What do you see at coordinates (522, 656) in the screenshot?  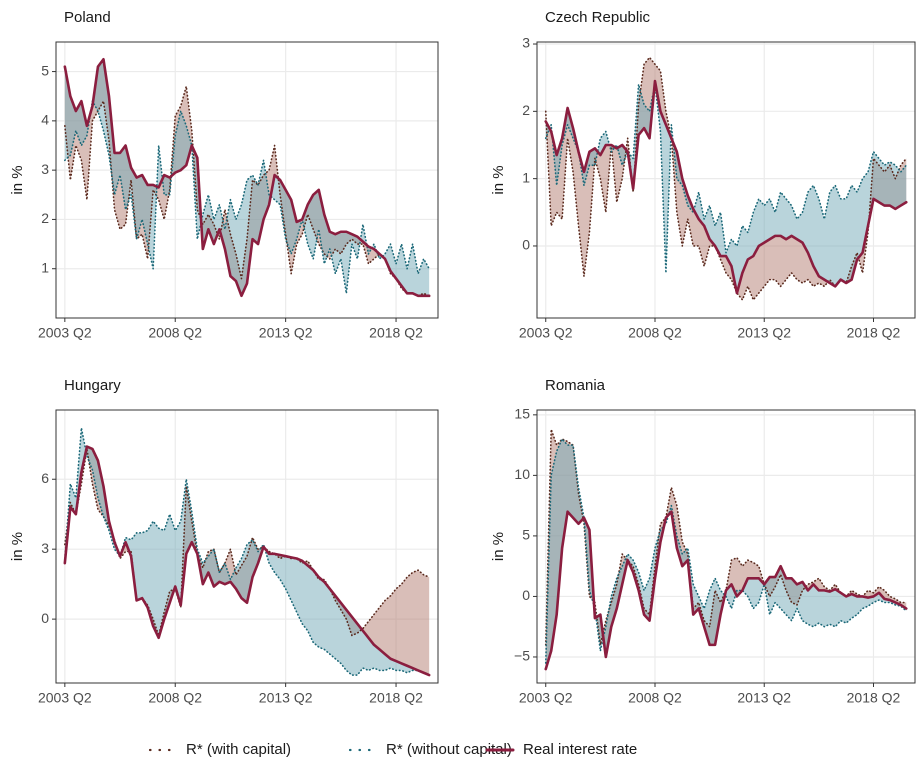 I see `y-tick-label: −5` at bounding box center [522, 656].